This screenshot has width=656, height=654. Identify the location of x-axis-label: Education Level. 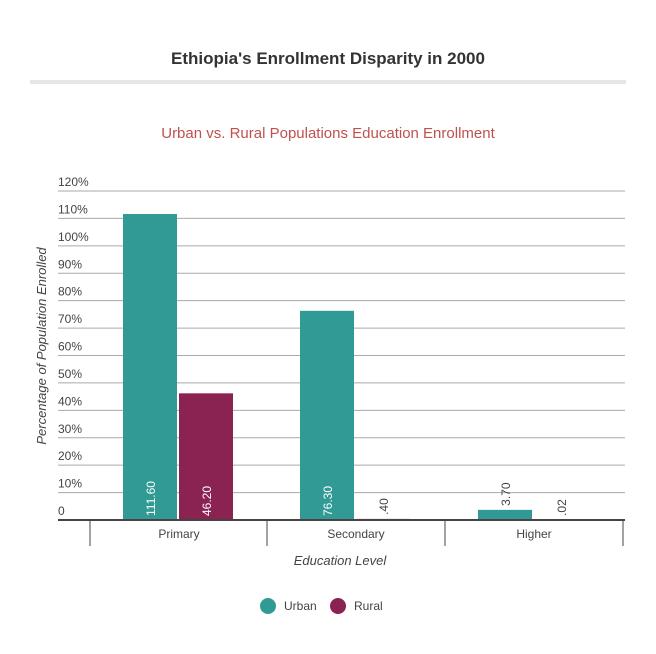
(341, 560).